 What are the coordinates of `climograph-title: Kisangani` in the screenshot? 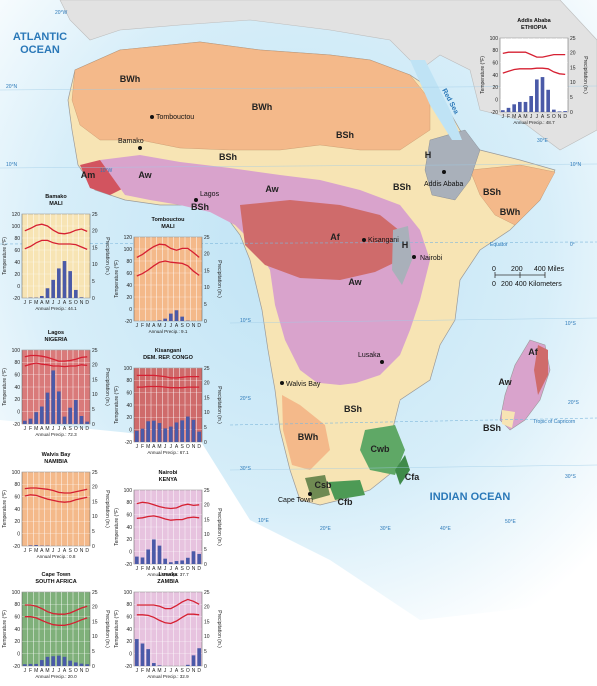 It's located at (168, 351).